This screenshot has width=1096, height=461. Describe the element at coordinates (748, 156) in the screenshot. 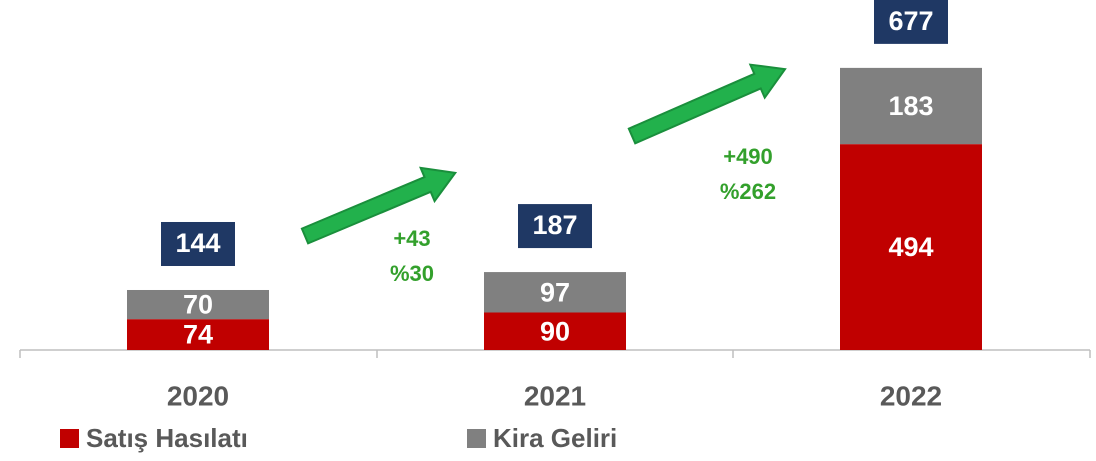

I see `change-label: +490` at that location.